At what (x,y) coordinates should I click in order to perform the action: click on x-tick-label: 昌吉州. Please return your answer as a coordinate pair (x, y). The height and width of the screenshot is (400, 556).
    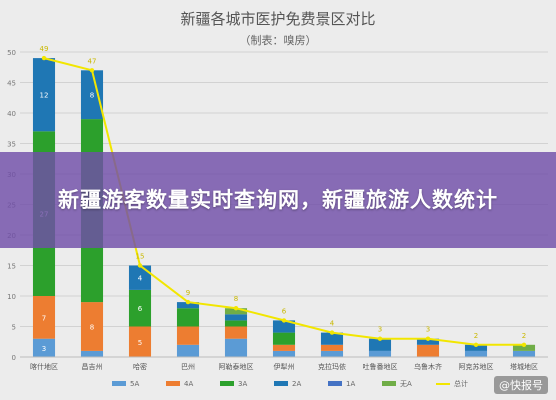
    Looking at the image, I should click on (92, 367).